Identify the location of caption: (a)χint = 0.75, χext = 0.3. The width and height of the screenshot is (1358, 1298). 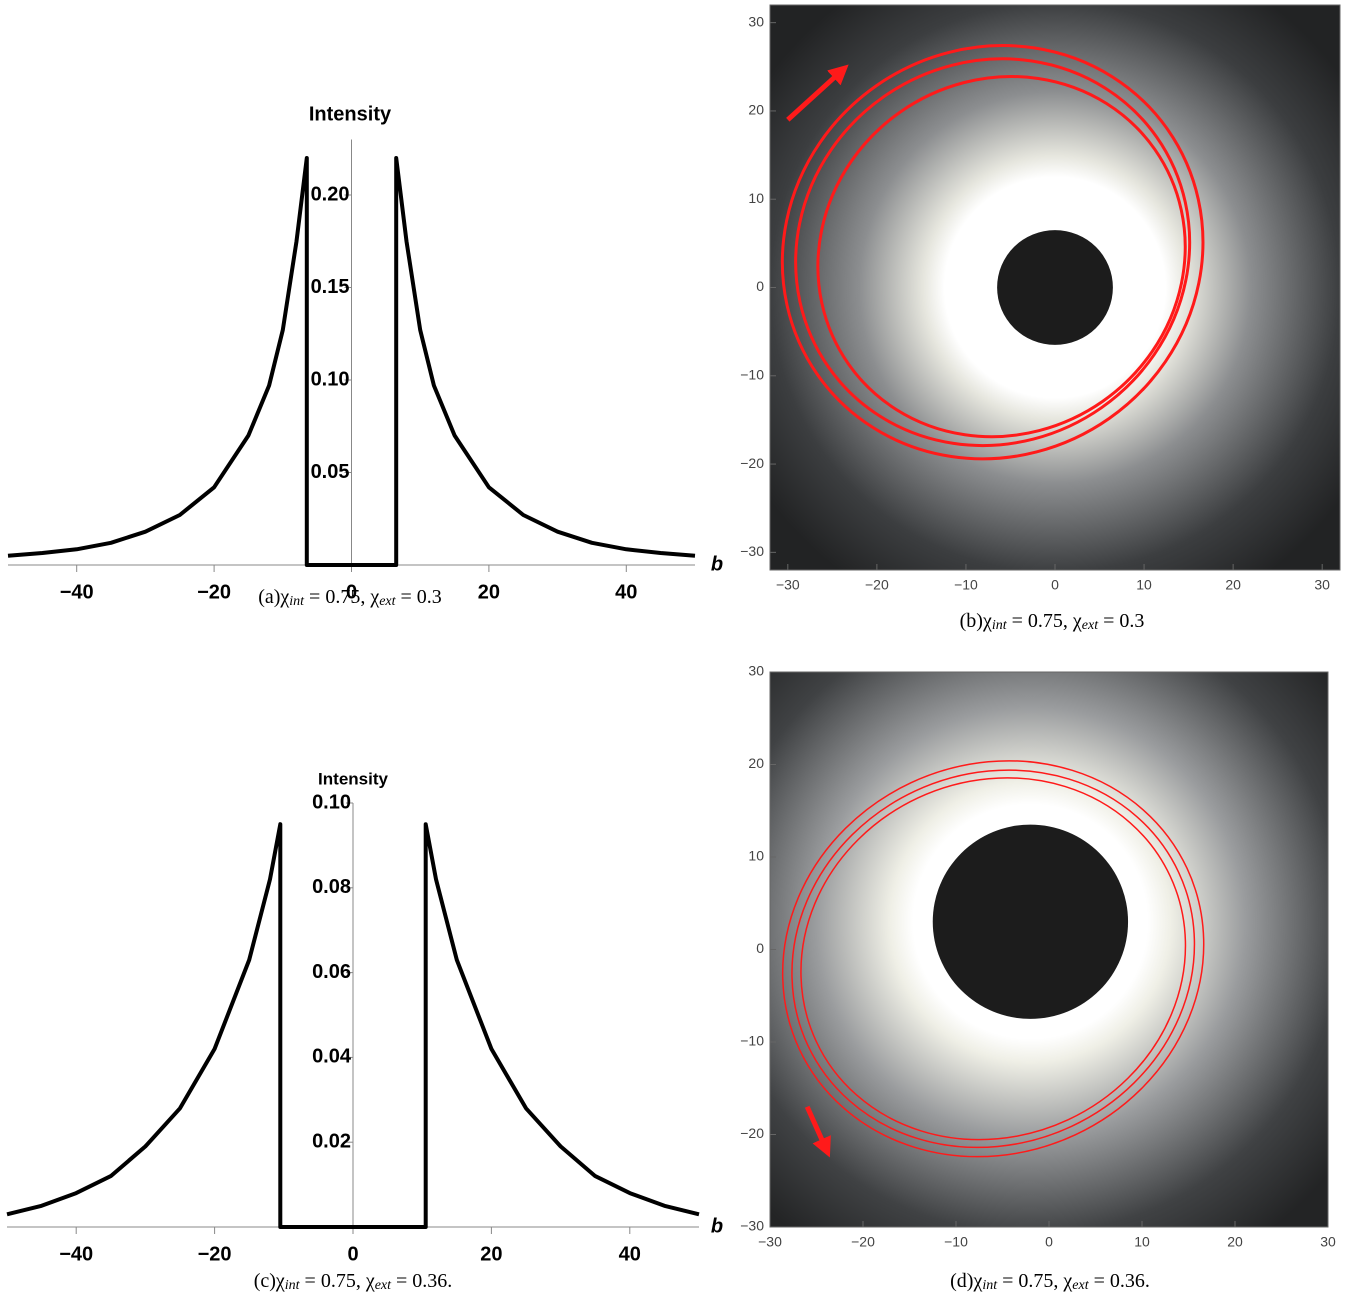
(350, 598).